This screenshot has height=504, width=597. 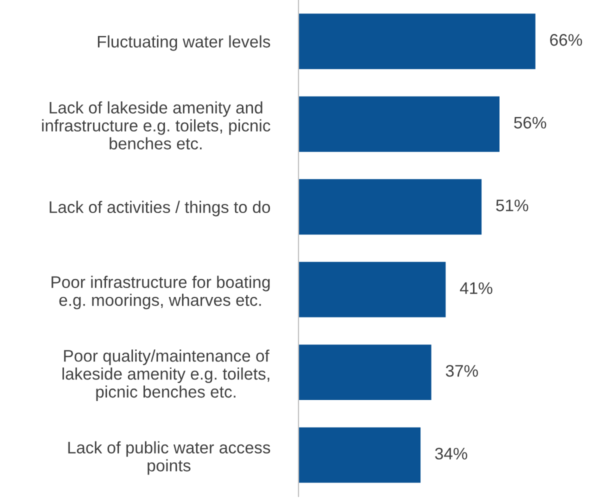 What do you see at coordinates (156, 125) in the screenshot?
I see `y-tick-label: Lack of lakeside amenity and infrastructure e.g. toilets, picnic benches etc.` at bounding box center [156, 125].